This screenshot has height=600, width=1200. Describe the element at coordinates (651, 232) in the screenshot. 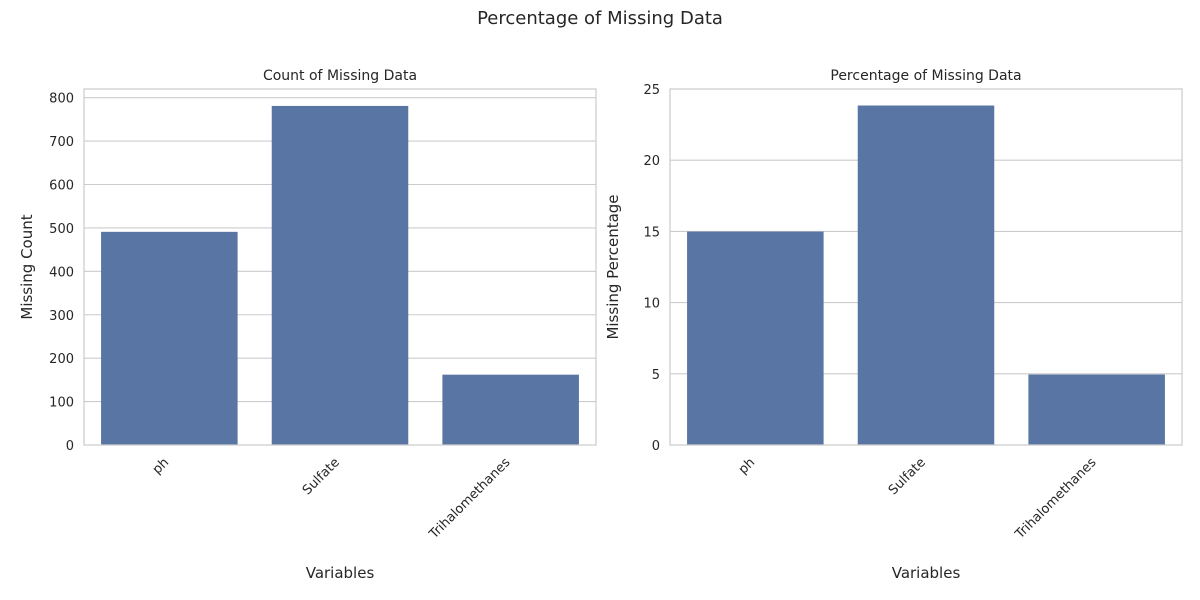

I see `y-tick-label: 15` at that location.